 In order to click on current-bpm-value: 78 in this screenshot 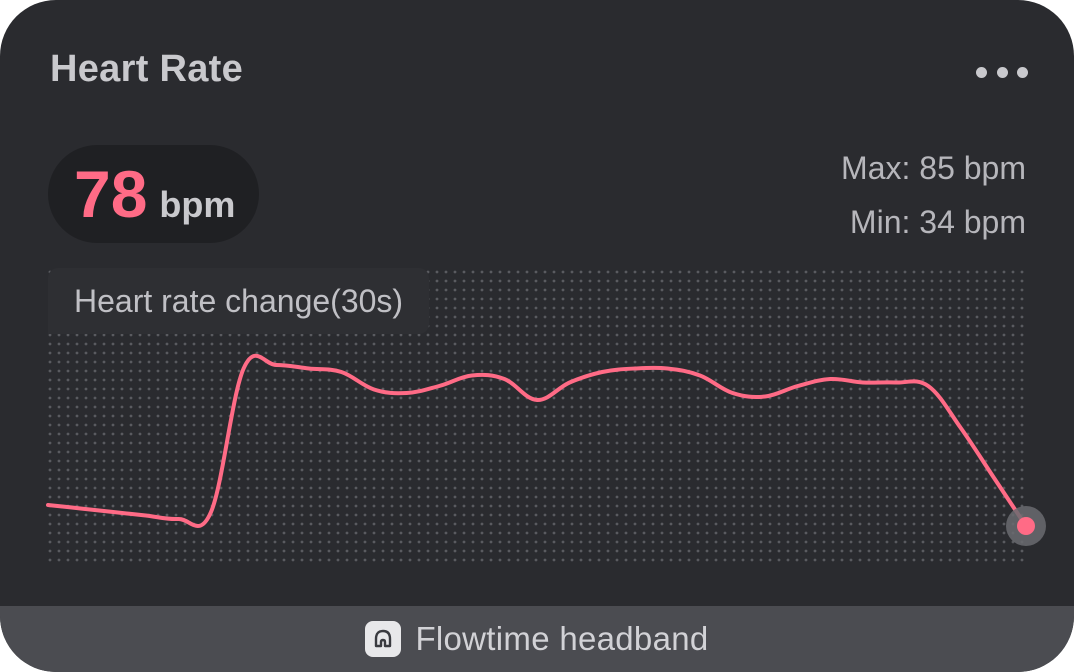, I will do `click(111, 194)`.